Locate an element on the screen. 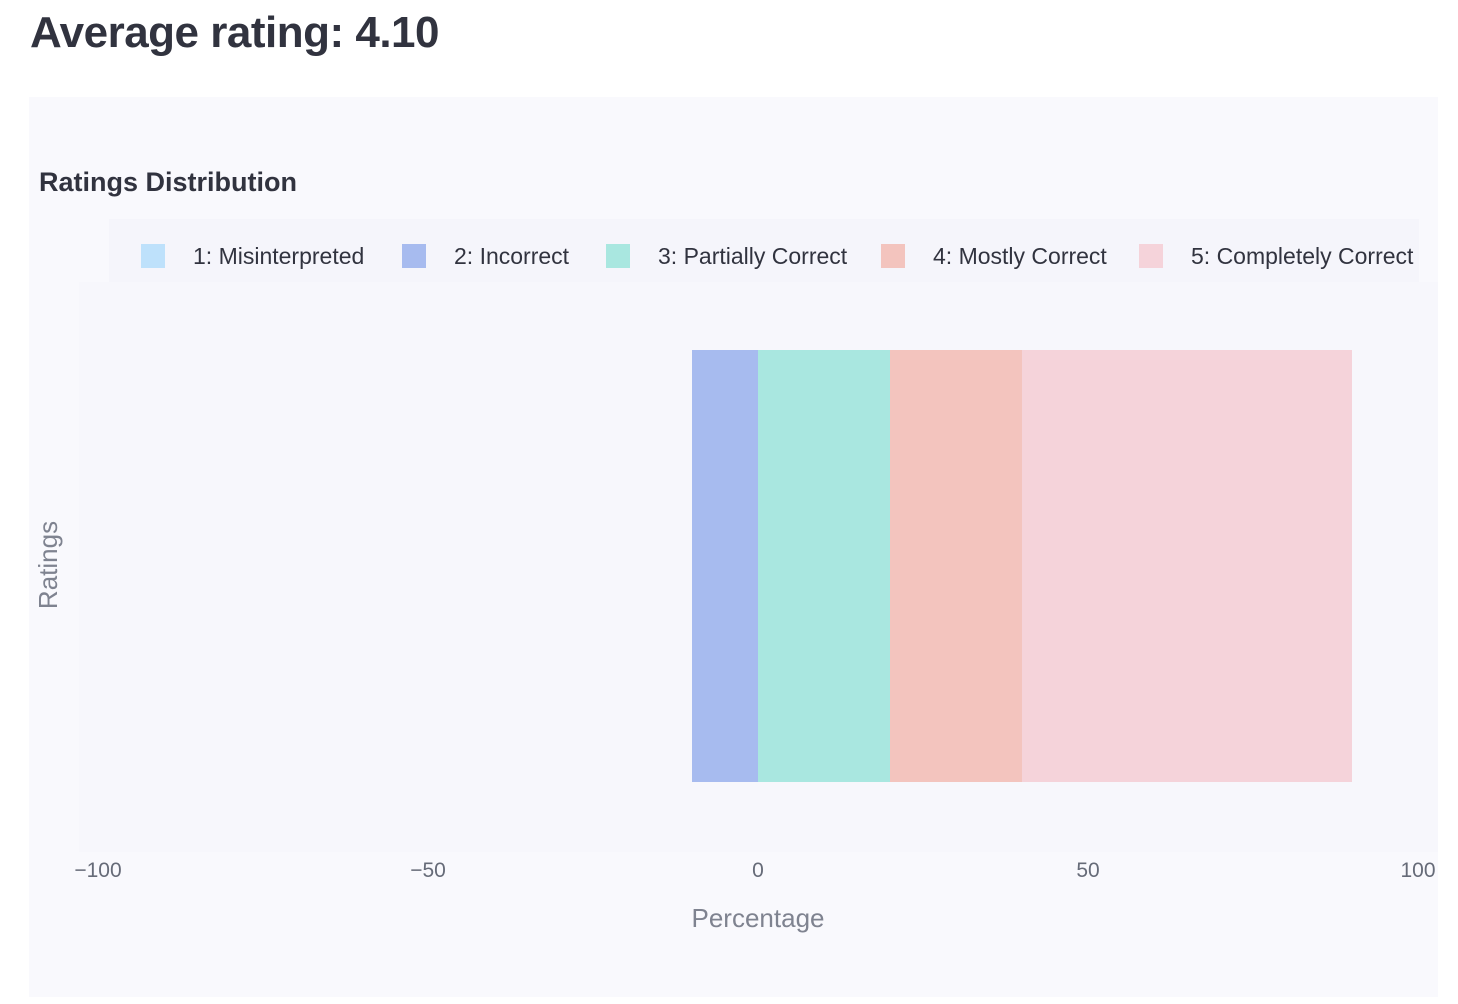 The height and width of the screenshot is (1004, 1458). legend-label: 1: Misinterpreted is located at coordinates (279, 256).